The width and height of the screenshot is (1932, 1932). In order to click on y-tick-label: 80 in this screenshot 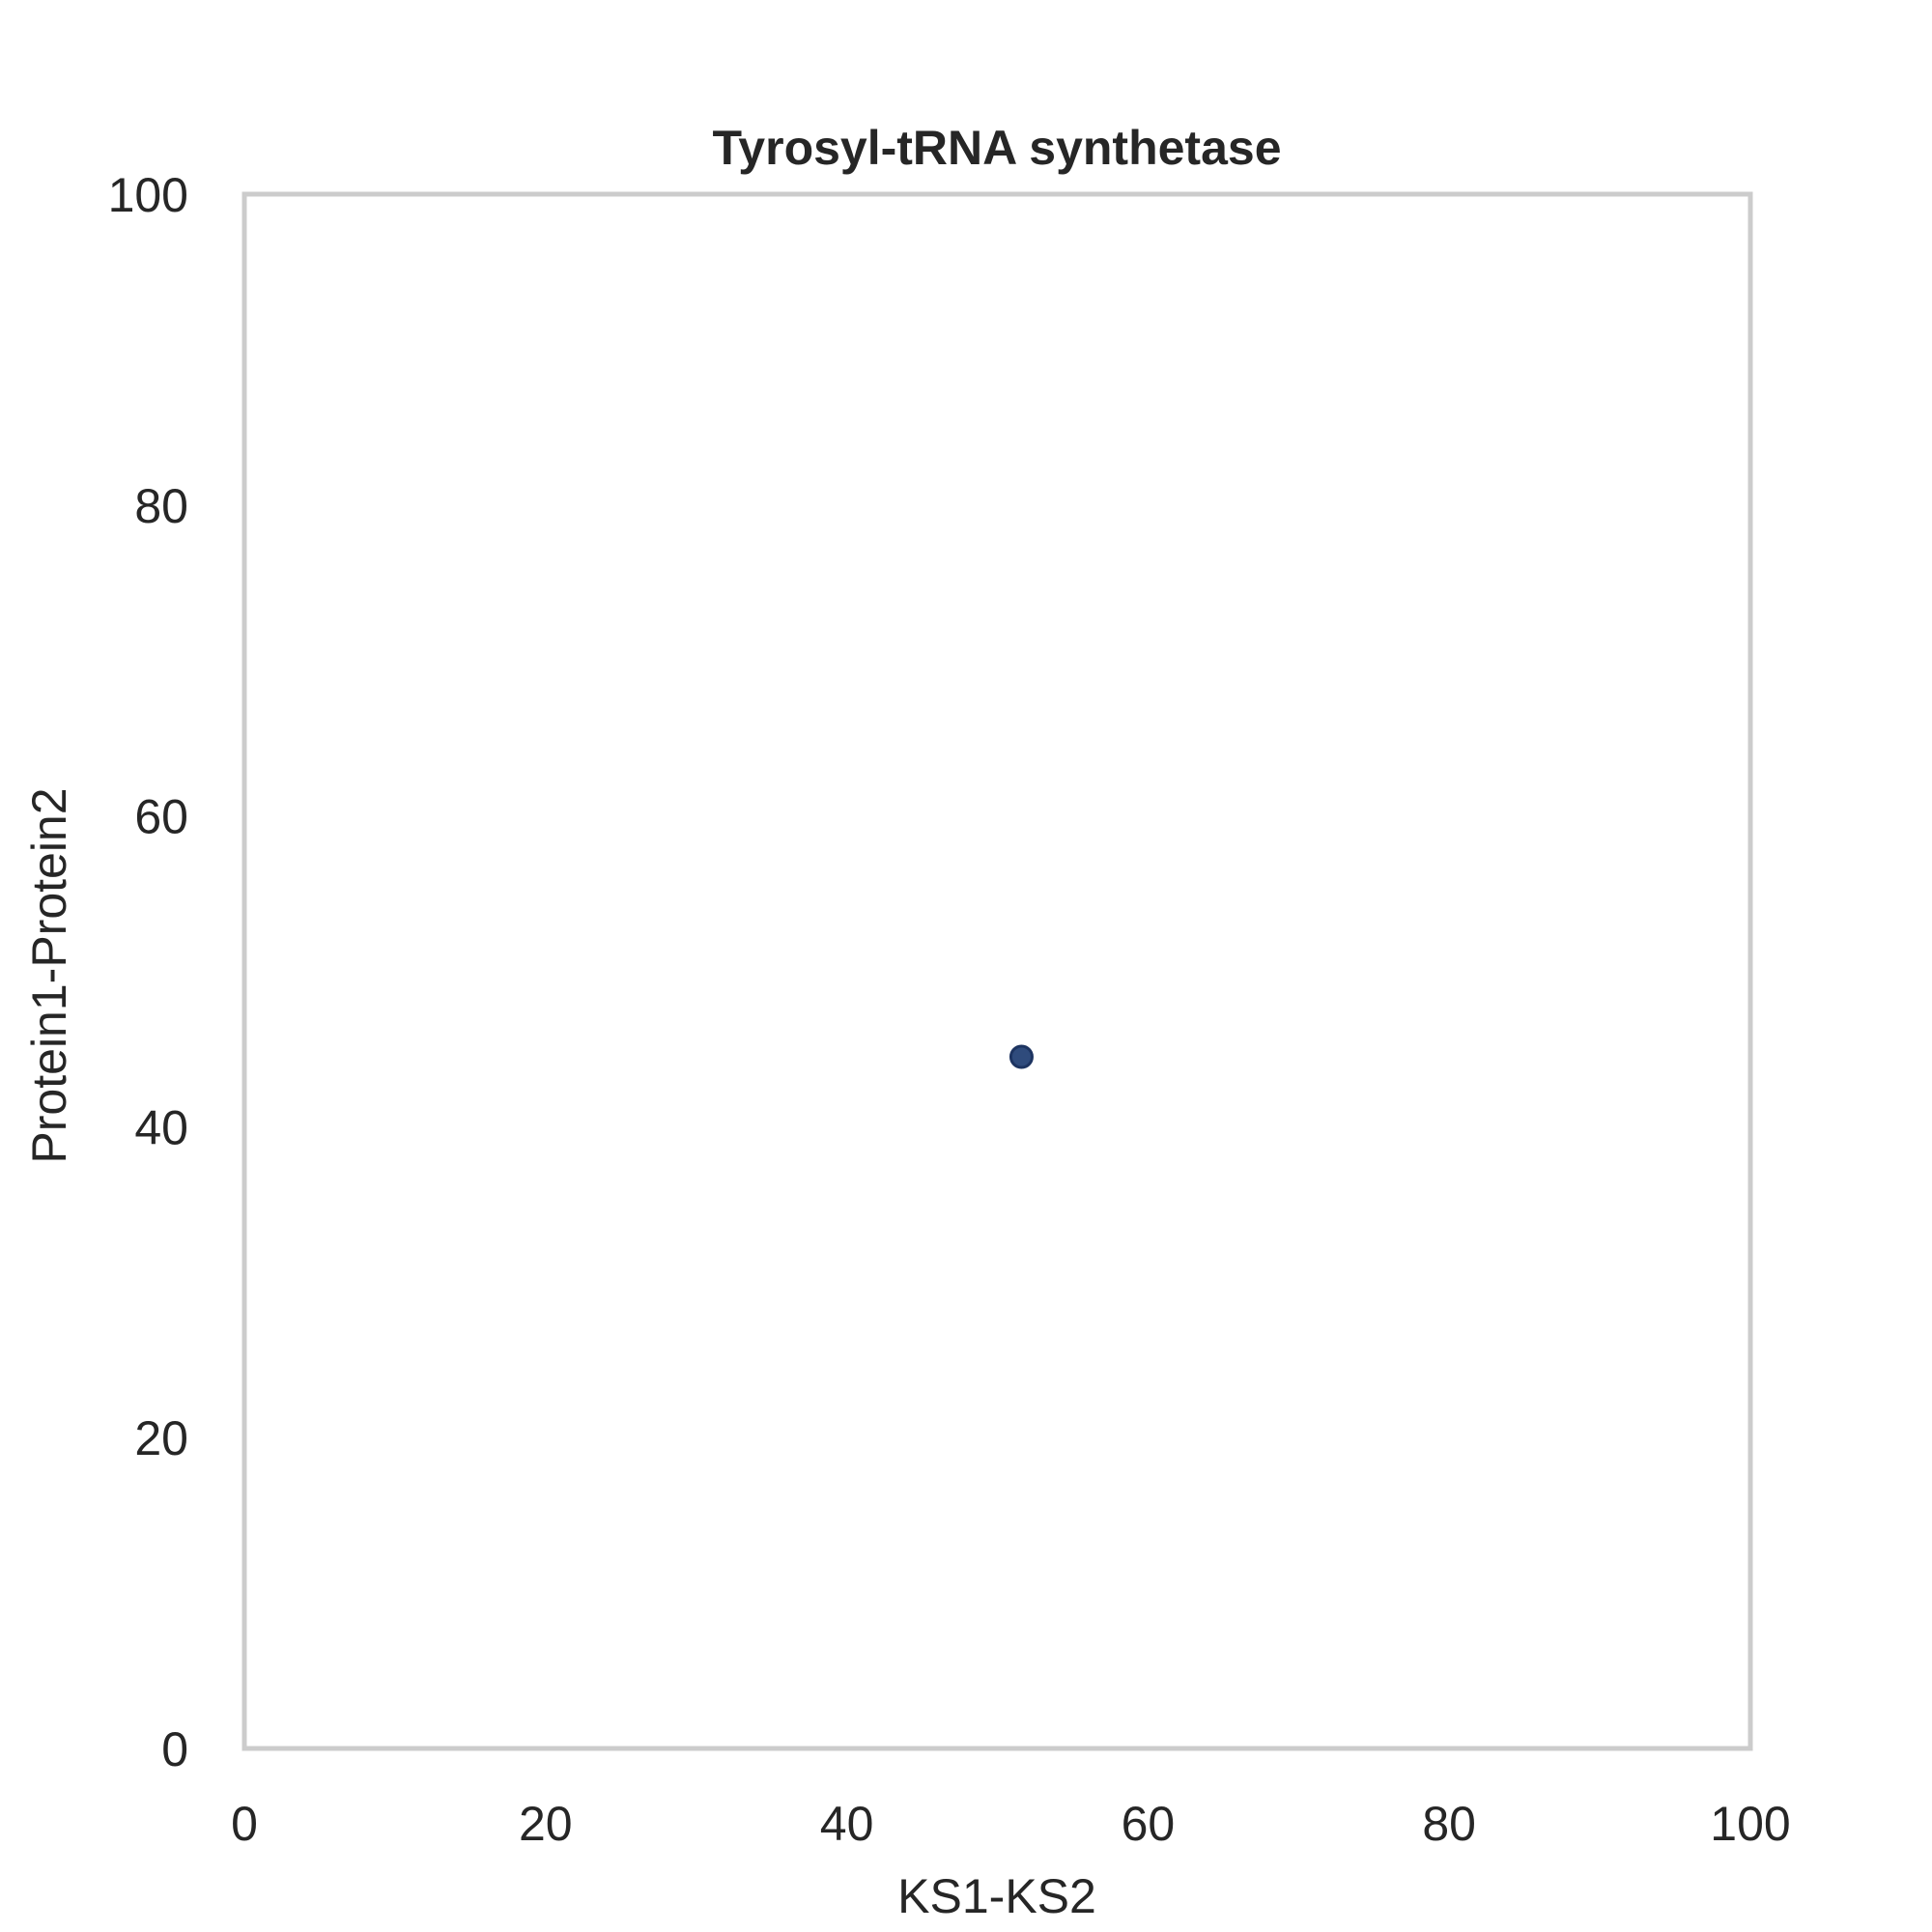, I will do `click(161, 506)`.